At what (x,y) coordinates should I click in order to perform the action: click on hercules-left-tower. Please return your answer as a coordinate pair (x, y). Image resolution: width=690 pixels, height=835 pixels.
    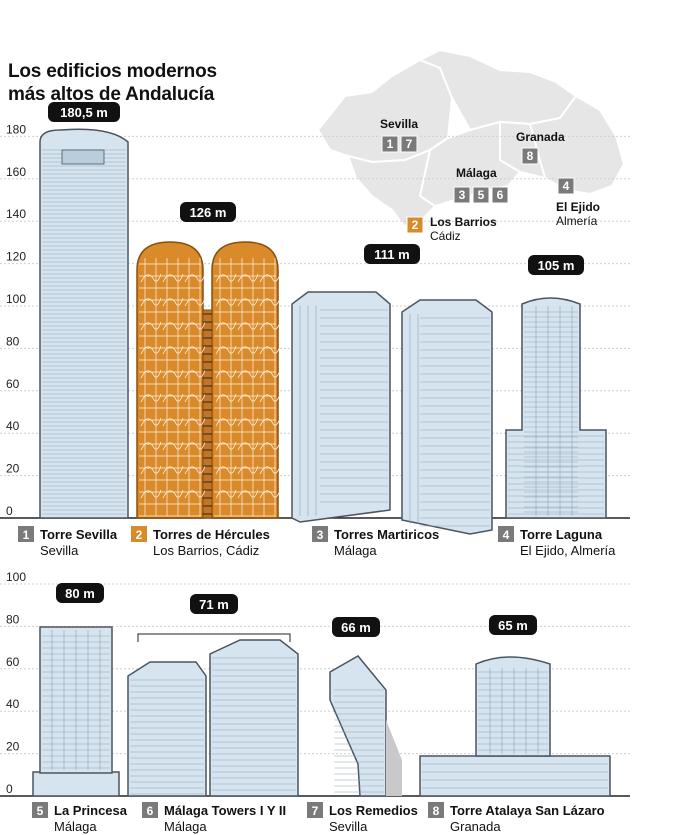
    Looking at the image, I should click on (170, 380).